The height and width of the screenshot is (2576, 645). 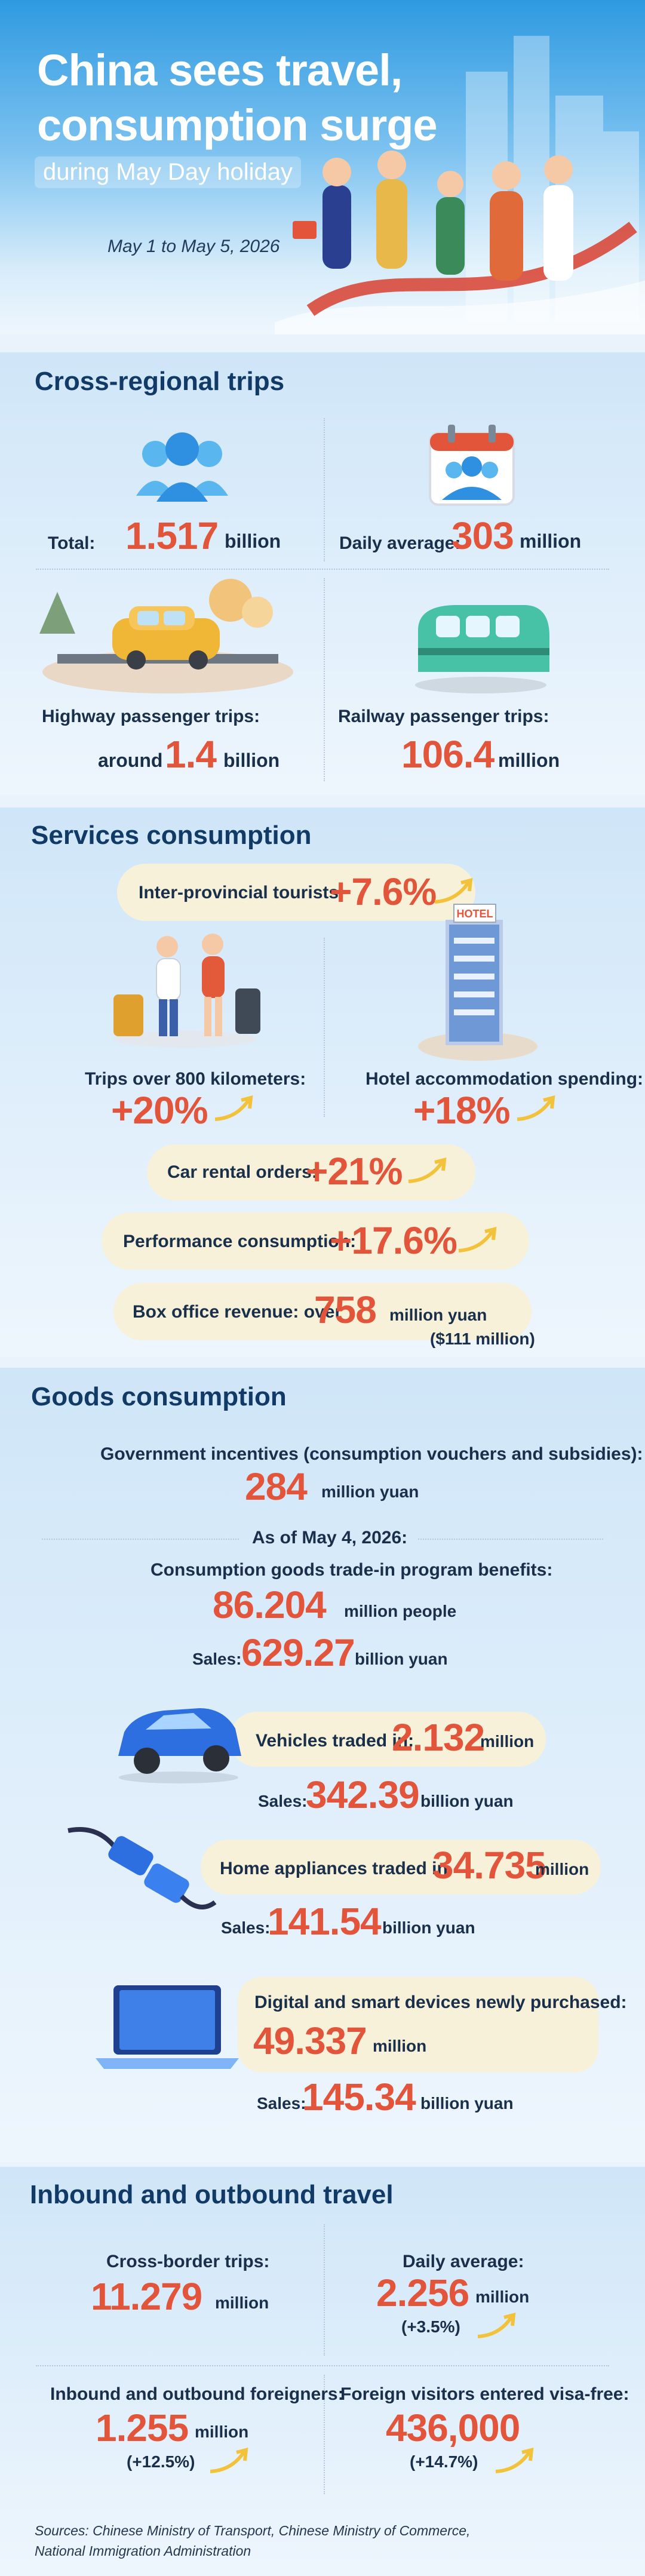 I want to click on total-label: Total:, so click(x=72, y=543).